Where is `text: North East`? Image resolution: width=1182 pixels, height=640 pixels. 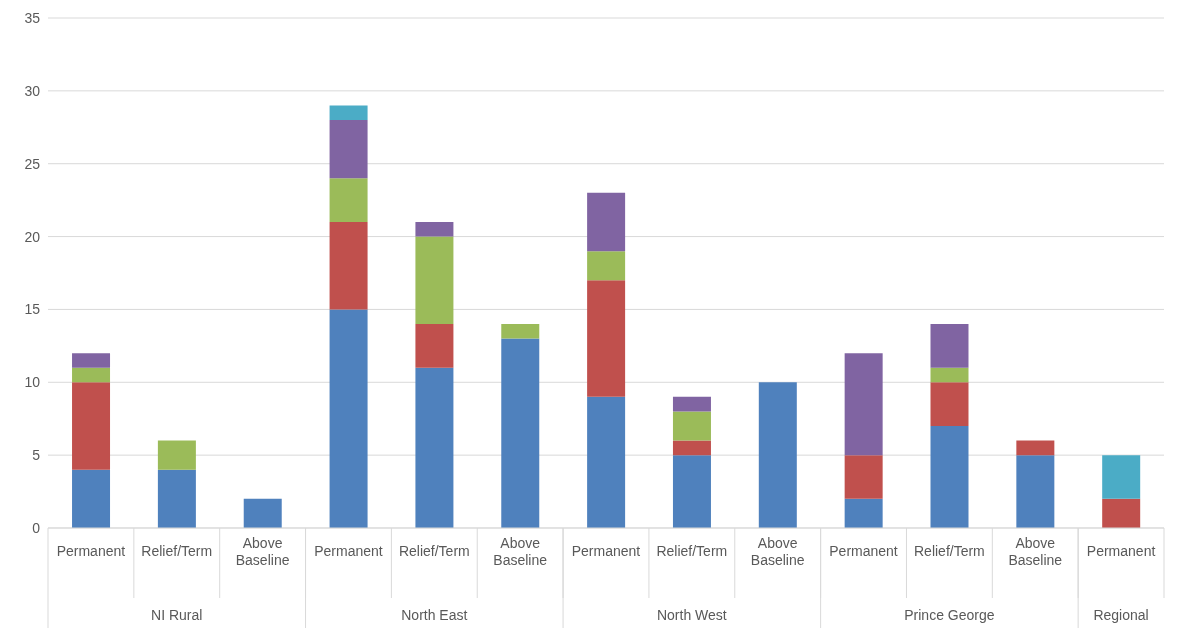 text: North East is located at coordinates (434, 615).